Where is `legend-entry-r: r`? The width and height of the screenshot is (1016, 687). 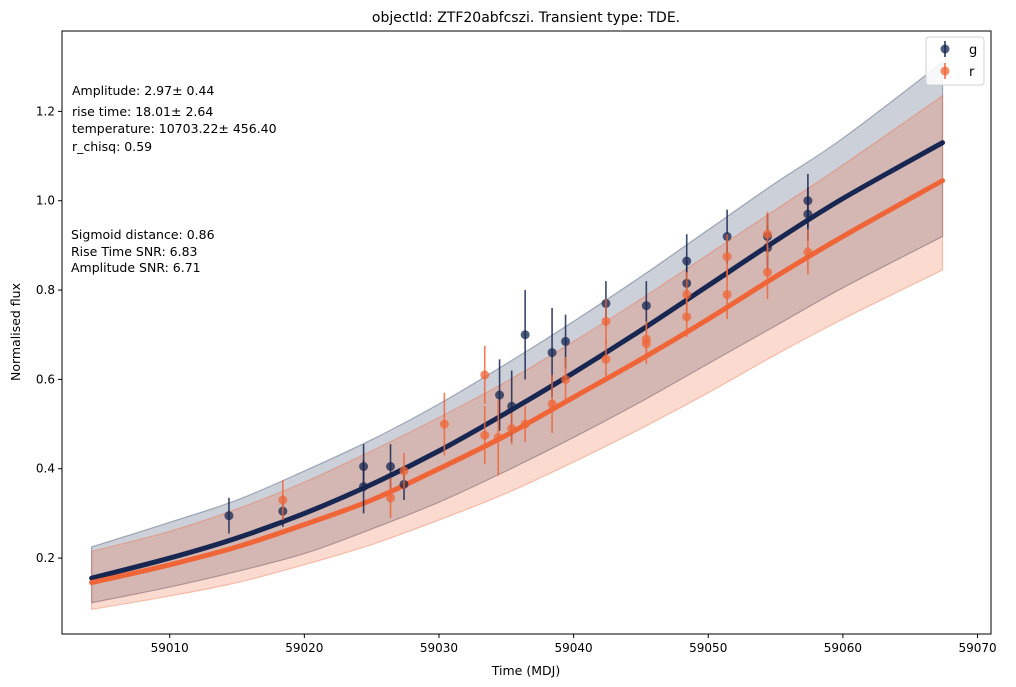
legend-entry-r: r is located at coordinates (957, 71).